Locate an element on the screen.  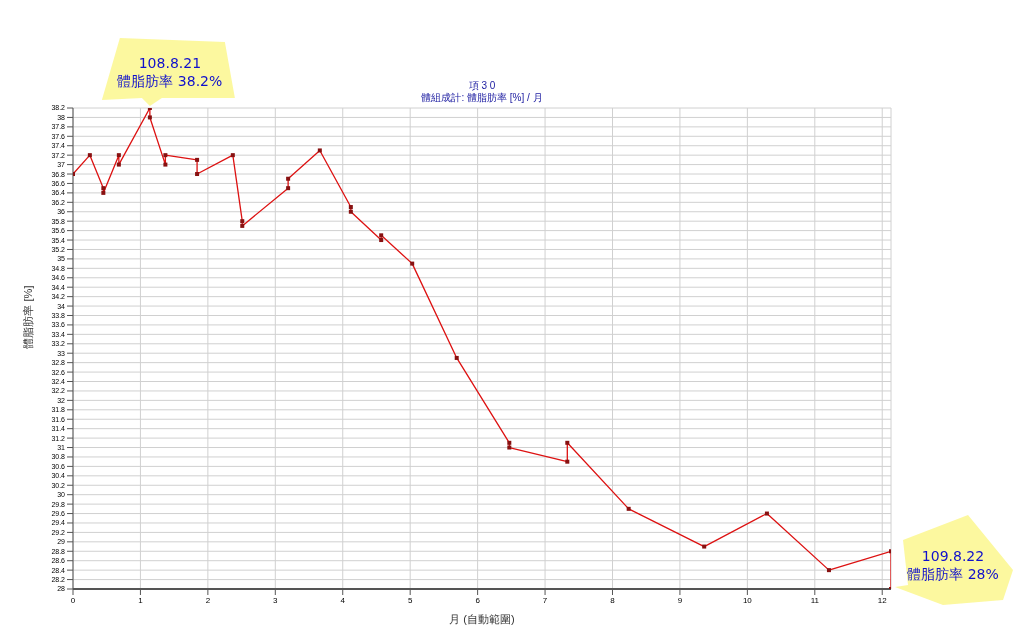
annotation: 108.8.21 體脂肪率 38.2% is located at coordinates (170, 72).